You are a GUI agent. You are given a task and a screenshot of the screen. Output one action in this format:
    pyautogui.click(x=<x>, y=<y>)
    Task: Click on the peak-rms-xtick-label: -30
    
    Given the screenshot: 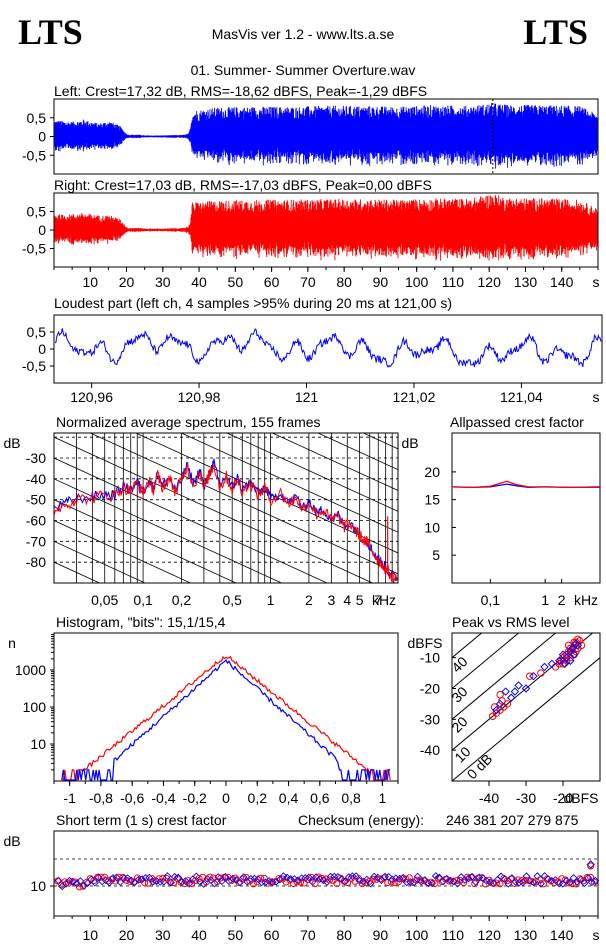 What is the action you would take?
    pyautogui.click(x=526, y=798)
    